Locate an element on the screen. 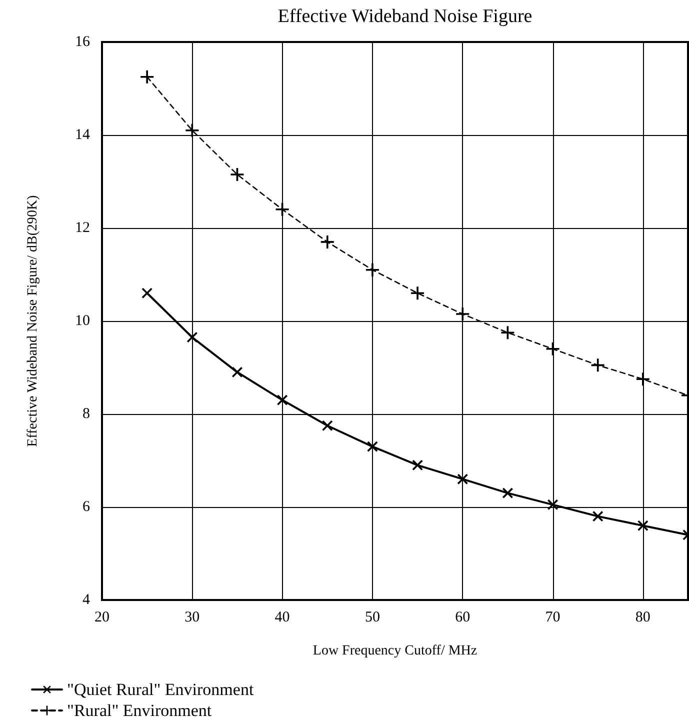  y-tick-label: 12 is located at coordinates (82, 228).